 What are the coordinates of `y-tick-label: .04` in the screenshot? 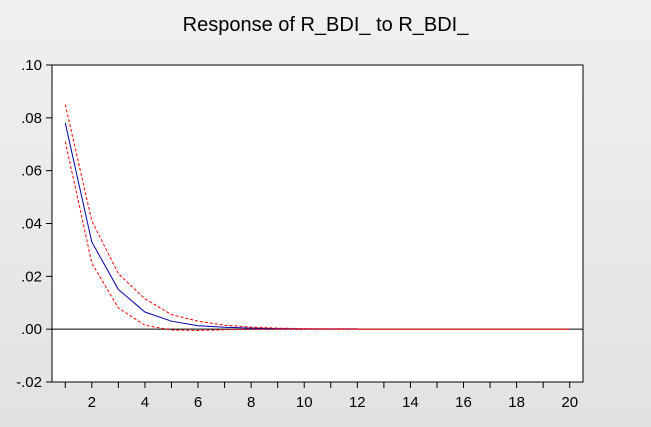 It's located at (31, 224).